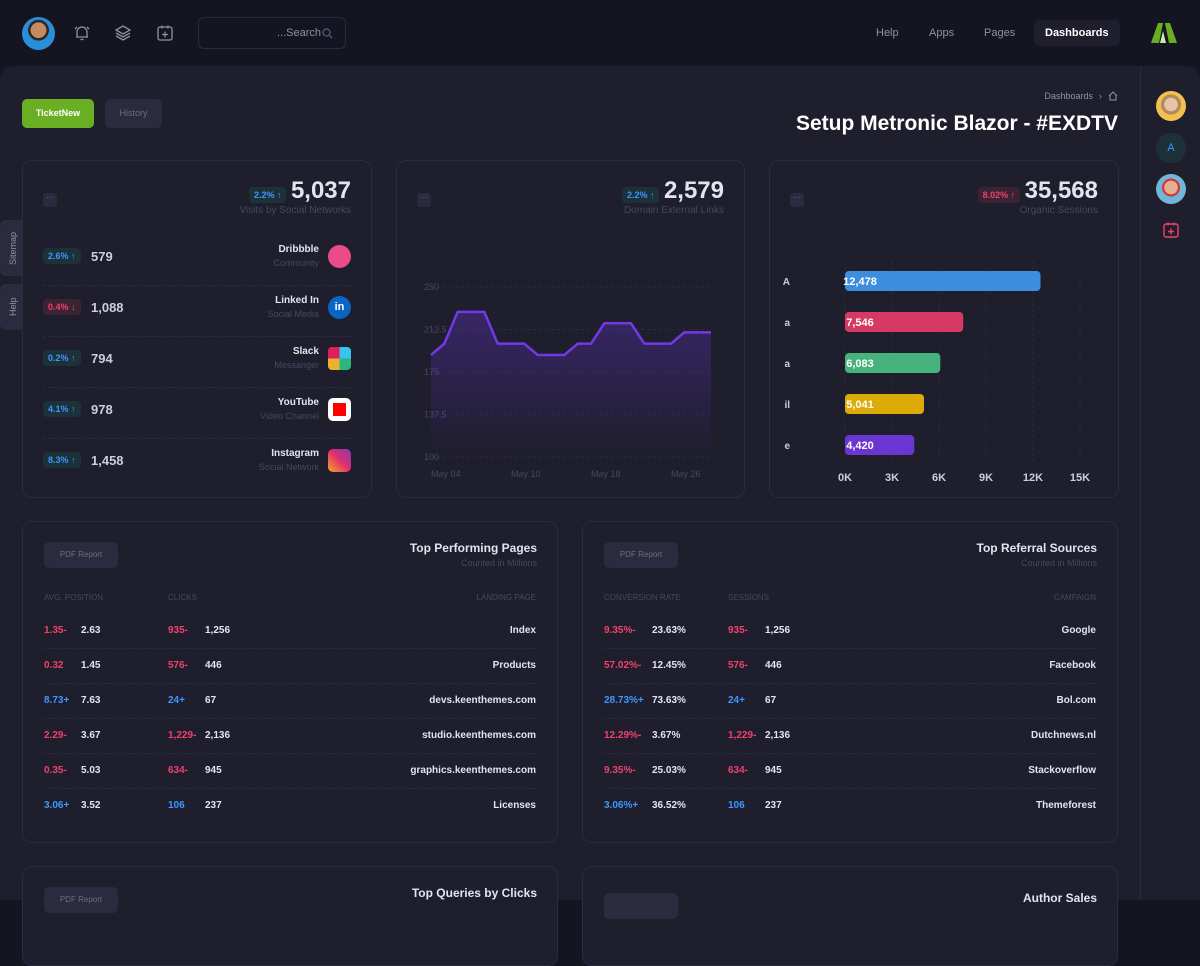 The height and width of the screenshot is (966, 1200). What do you see at coordinates (1164, 33) in the screenshot?
I see `logo-icon` at bounding box center [1164, 33].